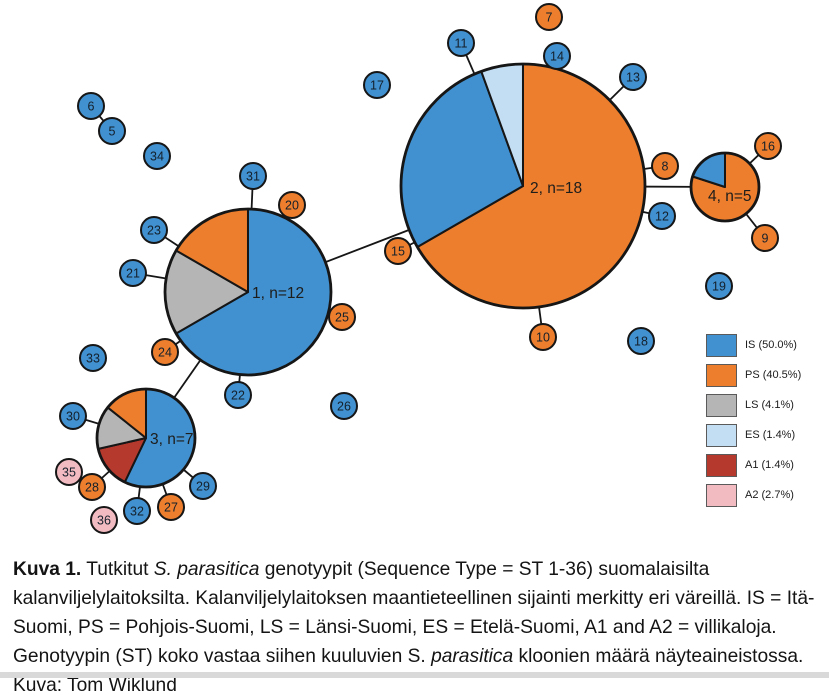  Describe the element at coordinates (206, 570) in the screenshot. I see `caption-segment: S. parasitica` at that location.